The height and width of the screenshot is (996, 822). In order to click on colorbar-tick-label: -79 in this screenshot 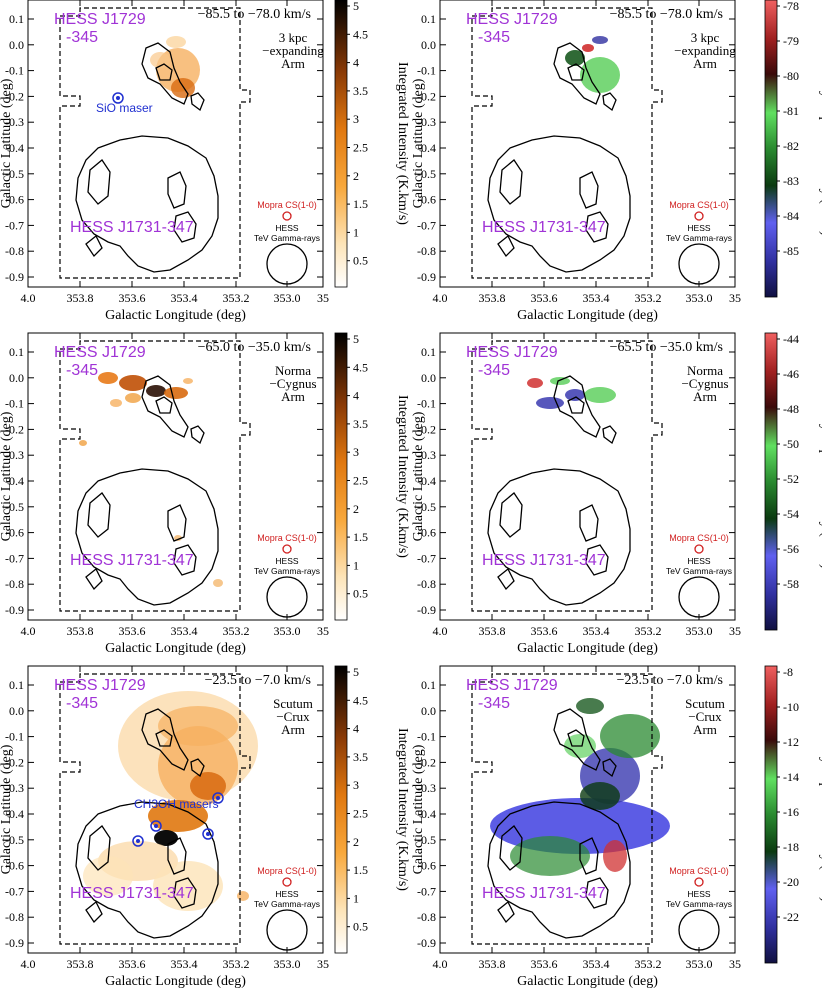, I will do `click(791, 41)`.